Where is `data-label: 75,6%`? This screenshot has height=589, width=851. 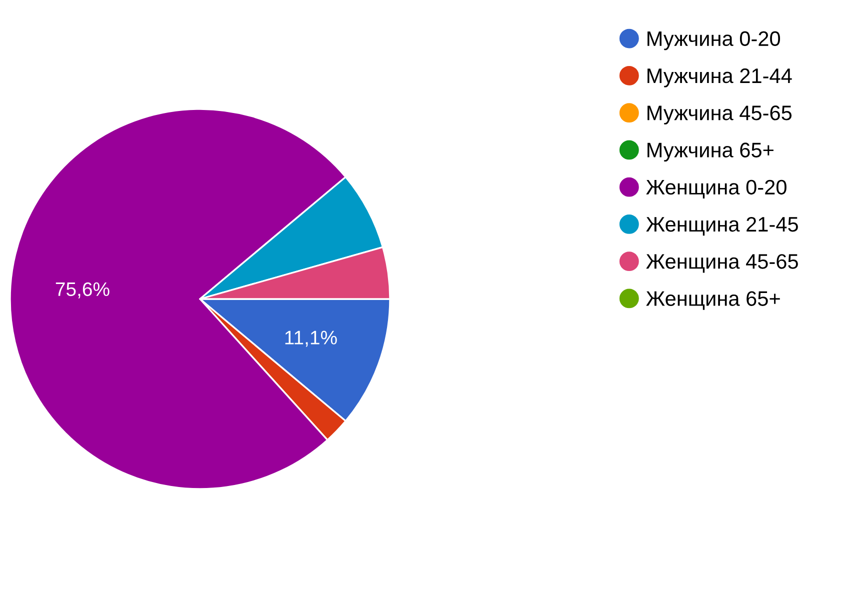
data-label: 75,6% is located at coordinates (83, 290).